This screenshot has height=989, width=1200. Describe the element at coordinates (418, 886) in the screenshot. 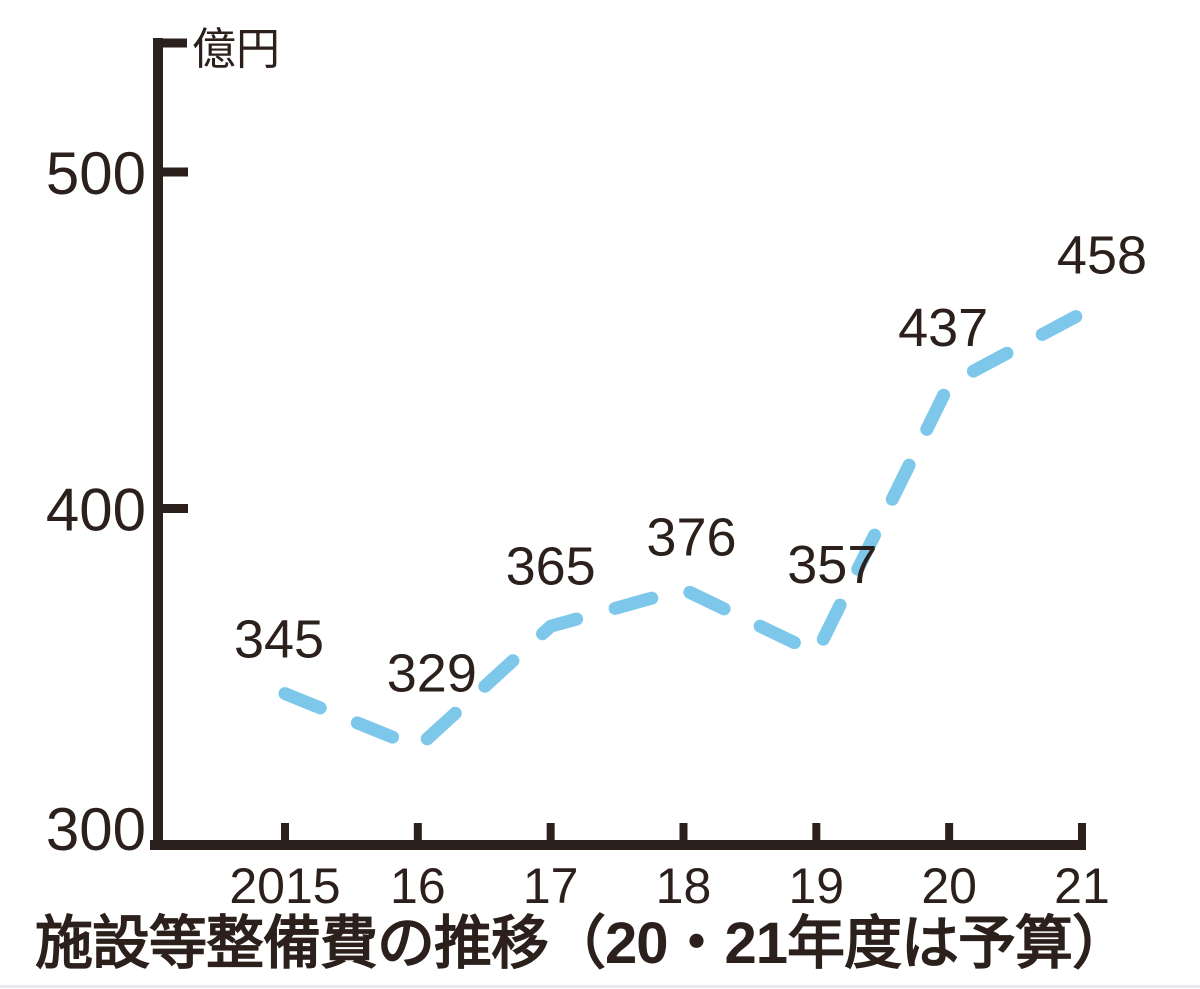

I see `x-tick-label: 16` at that location.